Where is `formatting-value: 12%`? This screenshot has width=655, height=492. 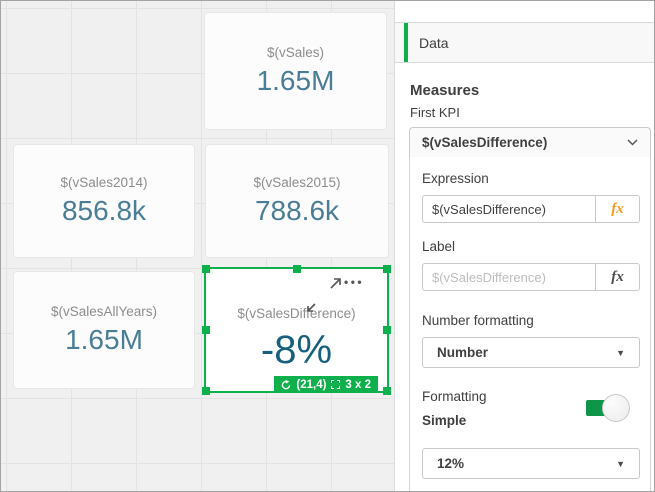 formatting-value: 12% is located at coordinates (451, 463).